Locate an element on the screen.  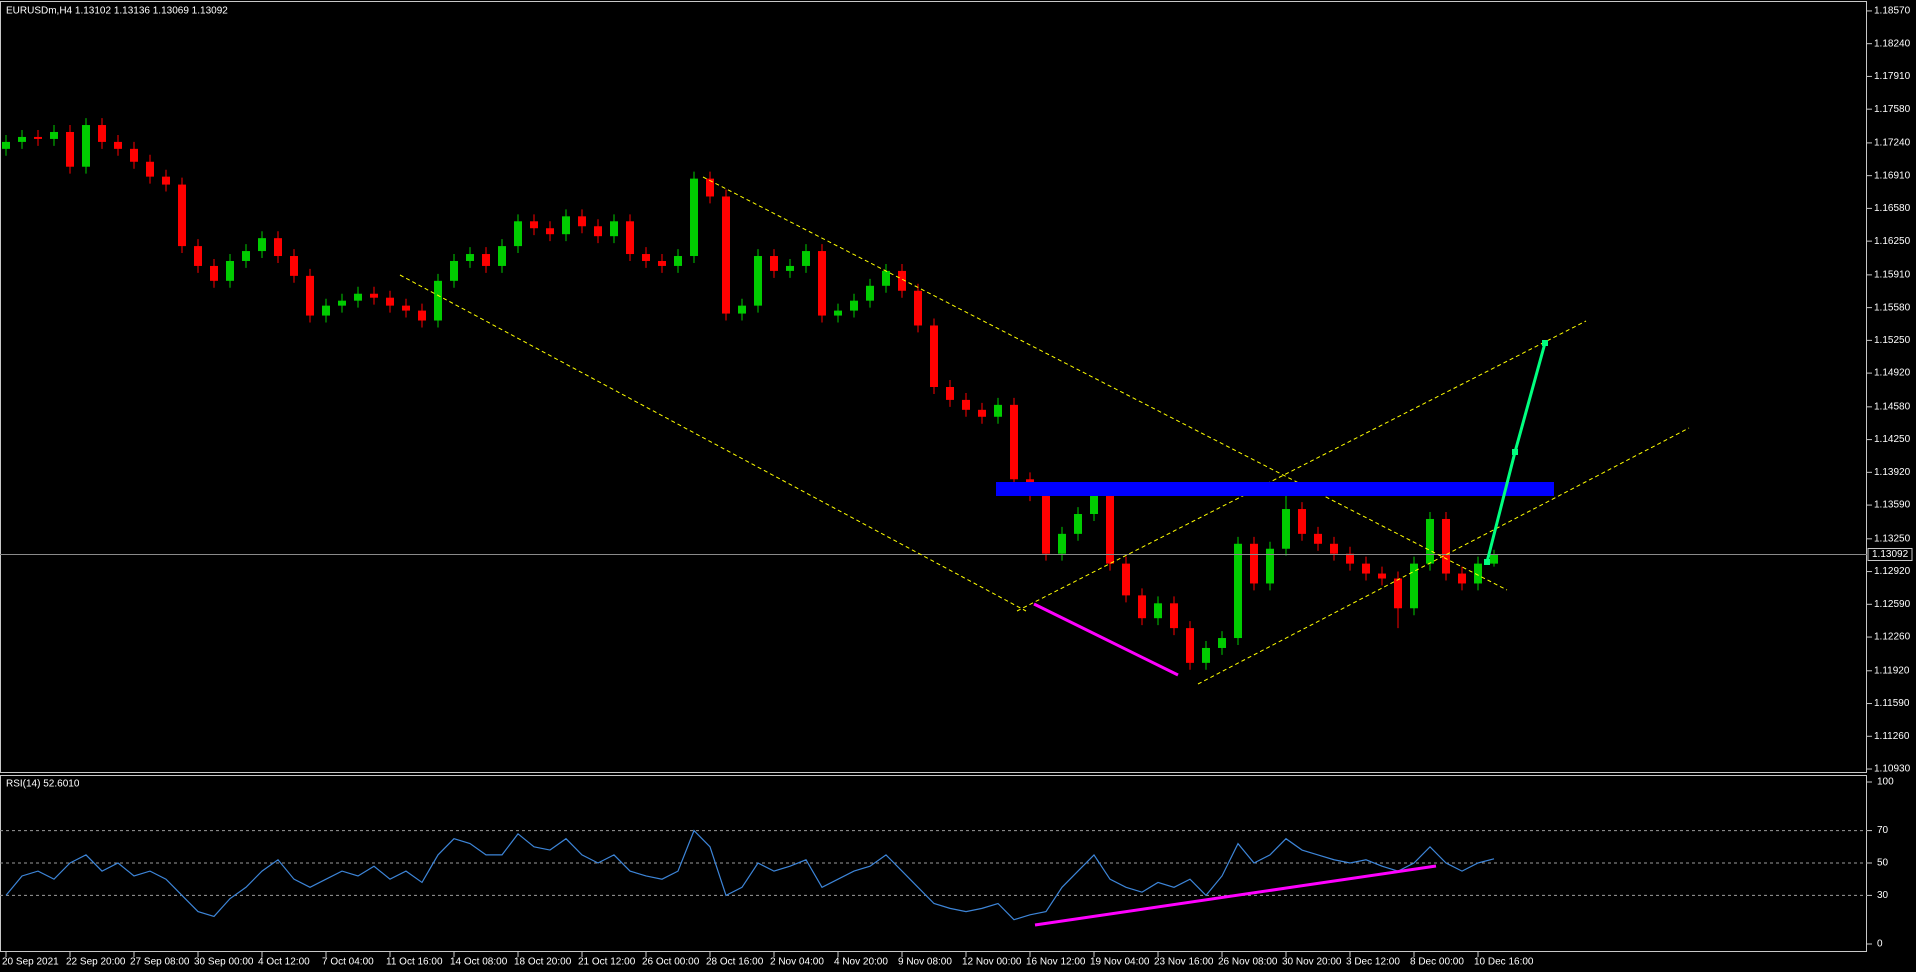
y-tick-label: 1.10930 is located at coordinates (1892, 769).